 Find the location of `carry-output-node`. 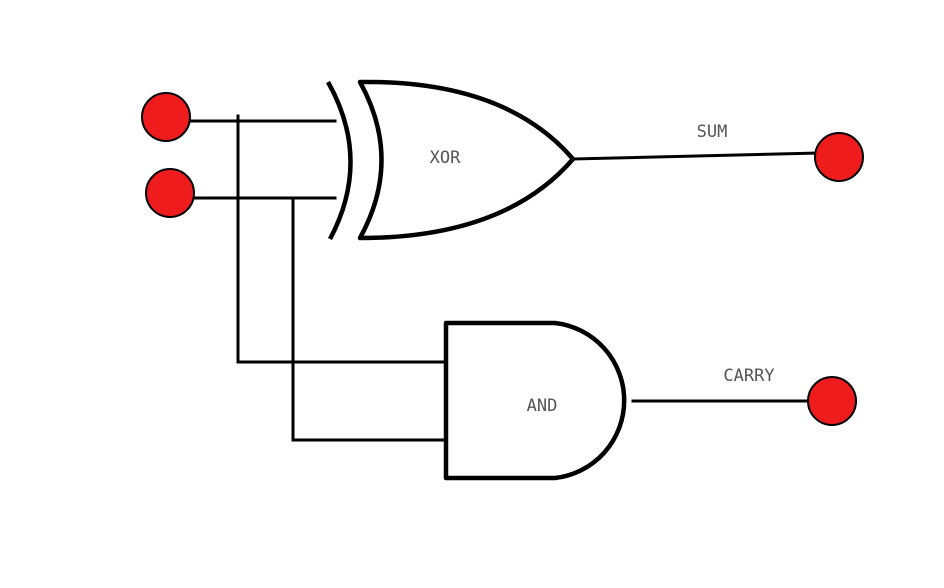

carry-output-node is located at coordinates (832, 401).